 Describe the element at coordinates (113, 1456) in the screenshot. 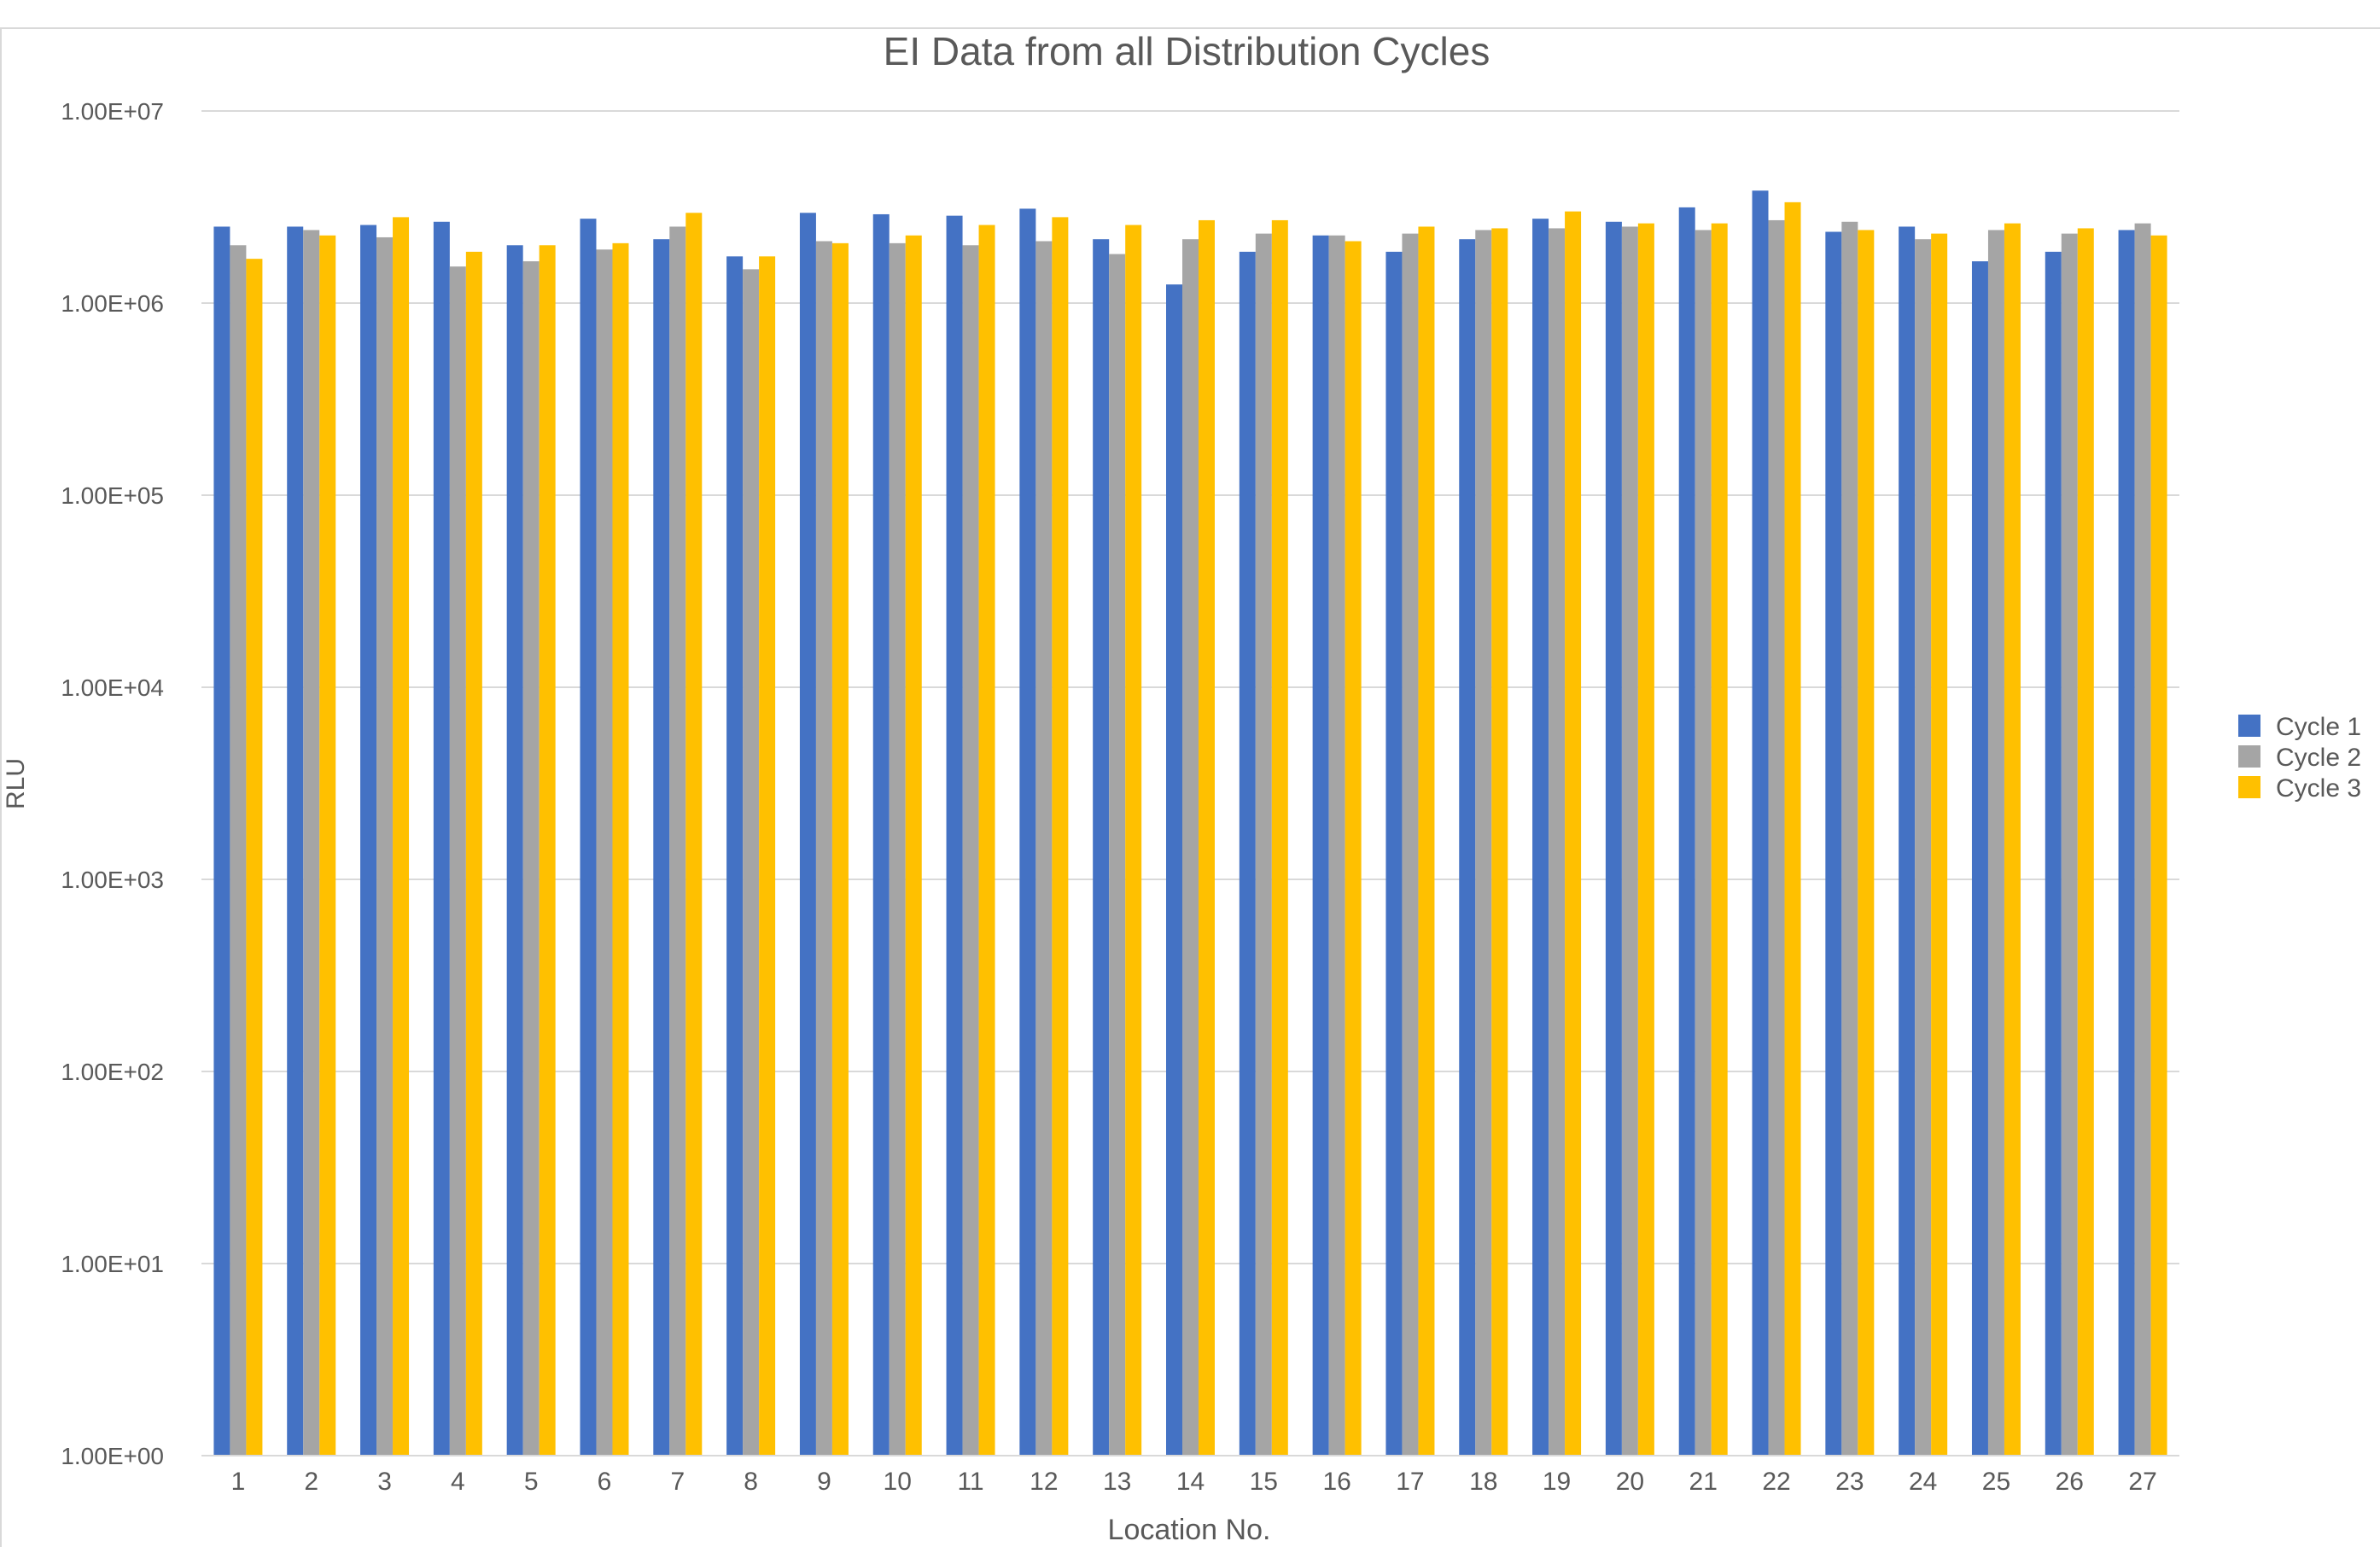

I see `y-tick-label: 1.00E+00` at that location.